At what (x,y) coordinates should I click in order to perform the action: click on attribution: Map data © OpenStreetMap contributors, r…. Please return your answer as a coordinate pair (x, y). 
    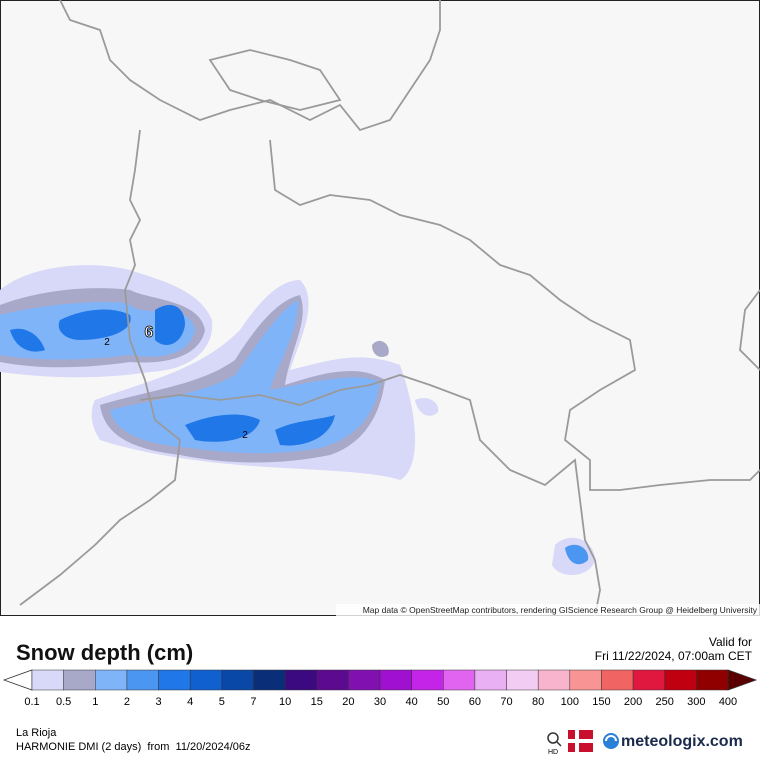
    Looking at the image, I should click on (560, 610).